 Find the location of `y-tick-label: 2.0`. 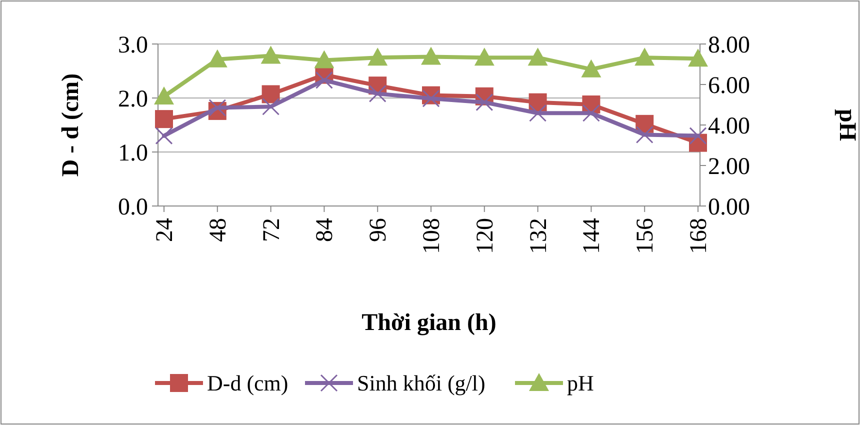

y-tick-label: 2.0 is located at coordinates (133, 99).